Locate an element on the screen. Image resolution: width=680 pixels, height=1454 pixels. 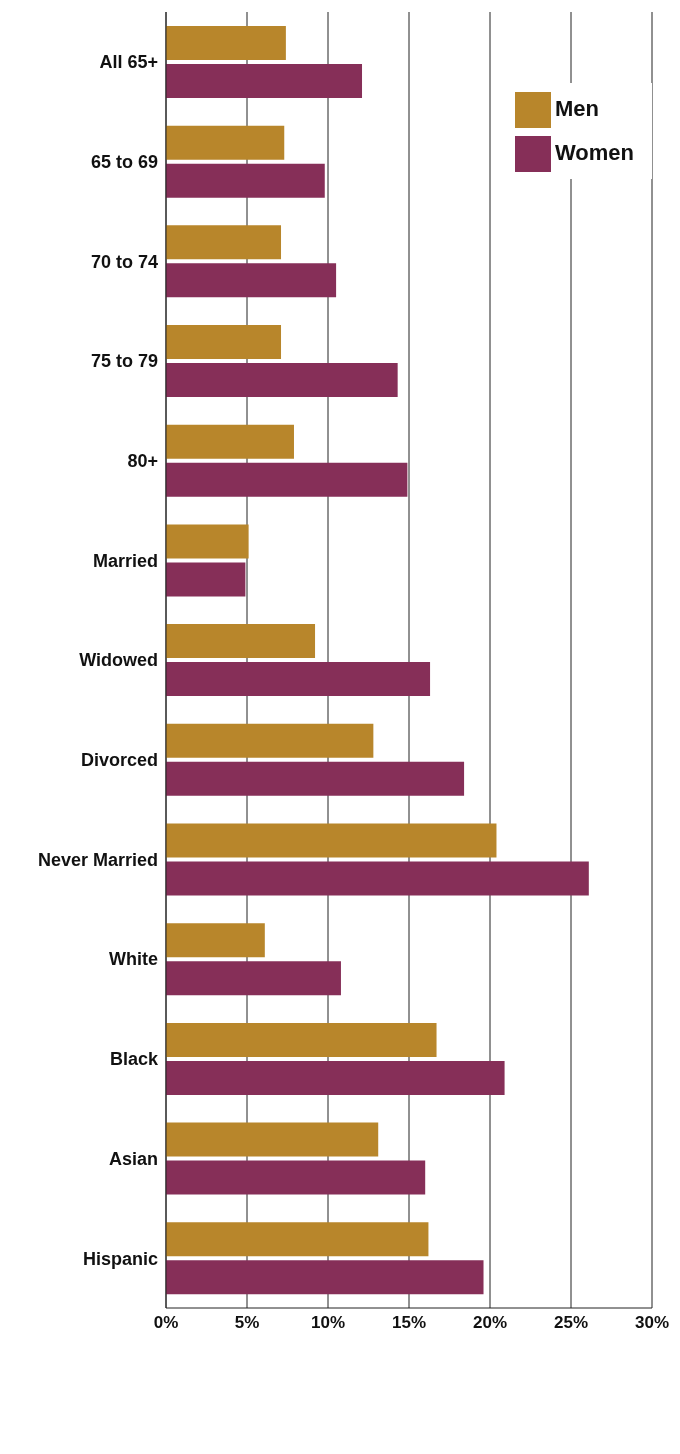
y-tick-label: 80+ is located at coordinates (142, 461).